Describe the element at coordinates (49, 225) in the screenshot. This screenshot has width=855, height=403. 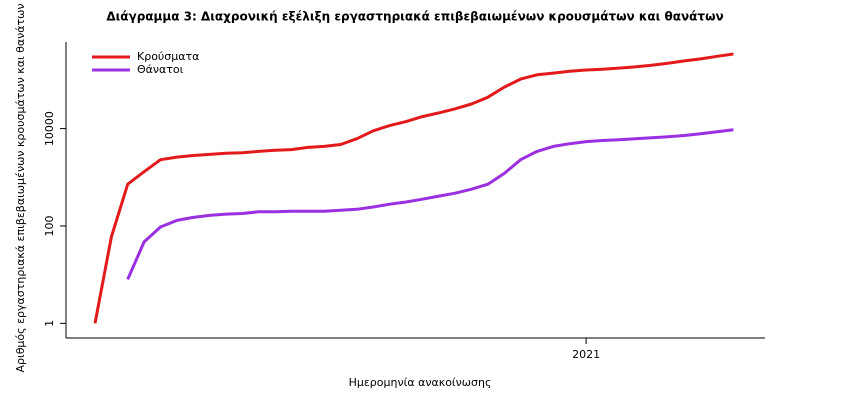
I see `y-tick-label: 100` at that location.